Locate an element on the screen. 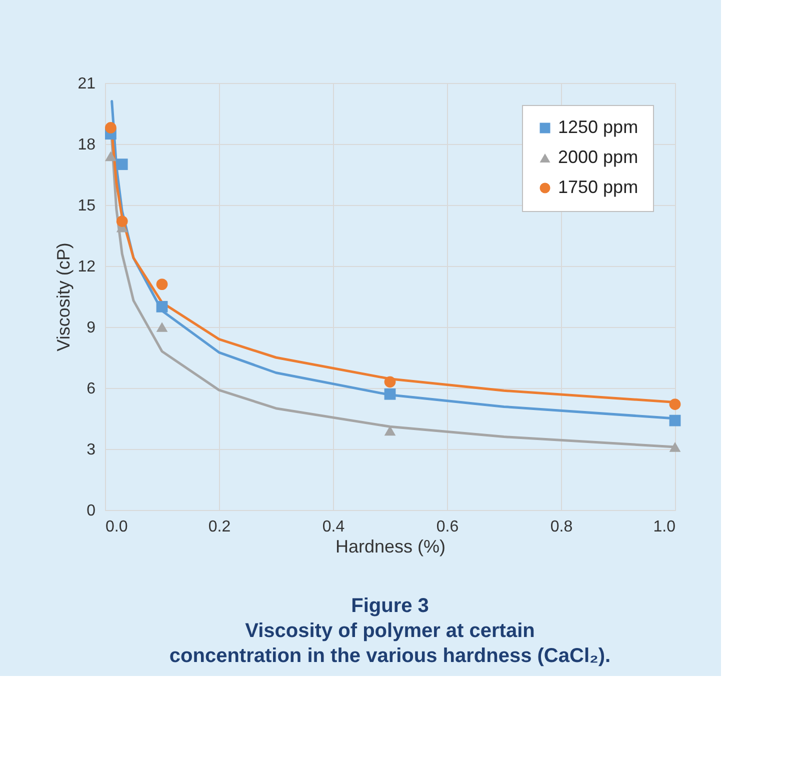  text: Figure 3 is located at coordinates (390, 606).